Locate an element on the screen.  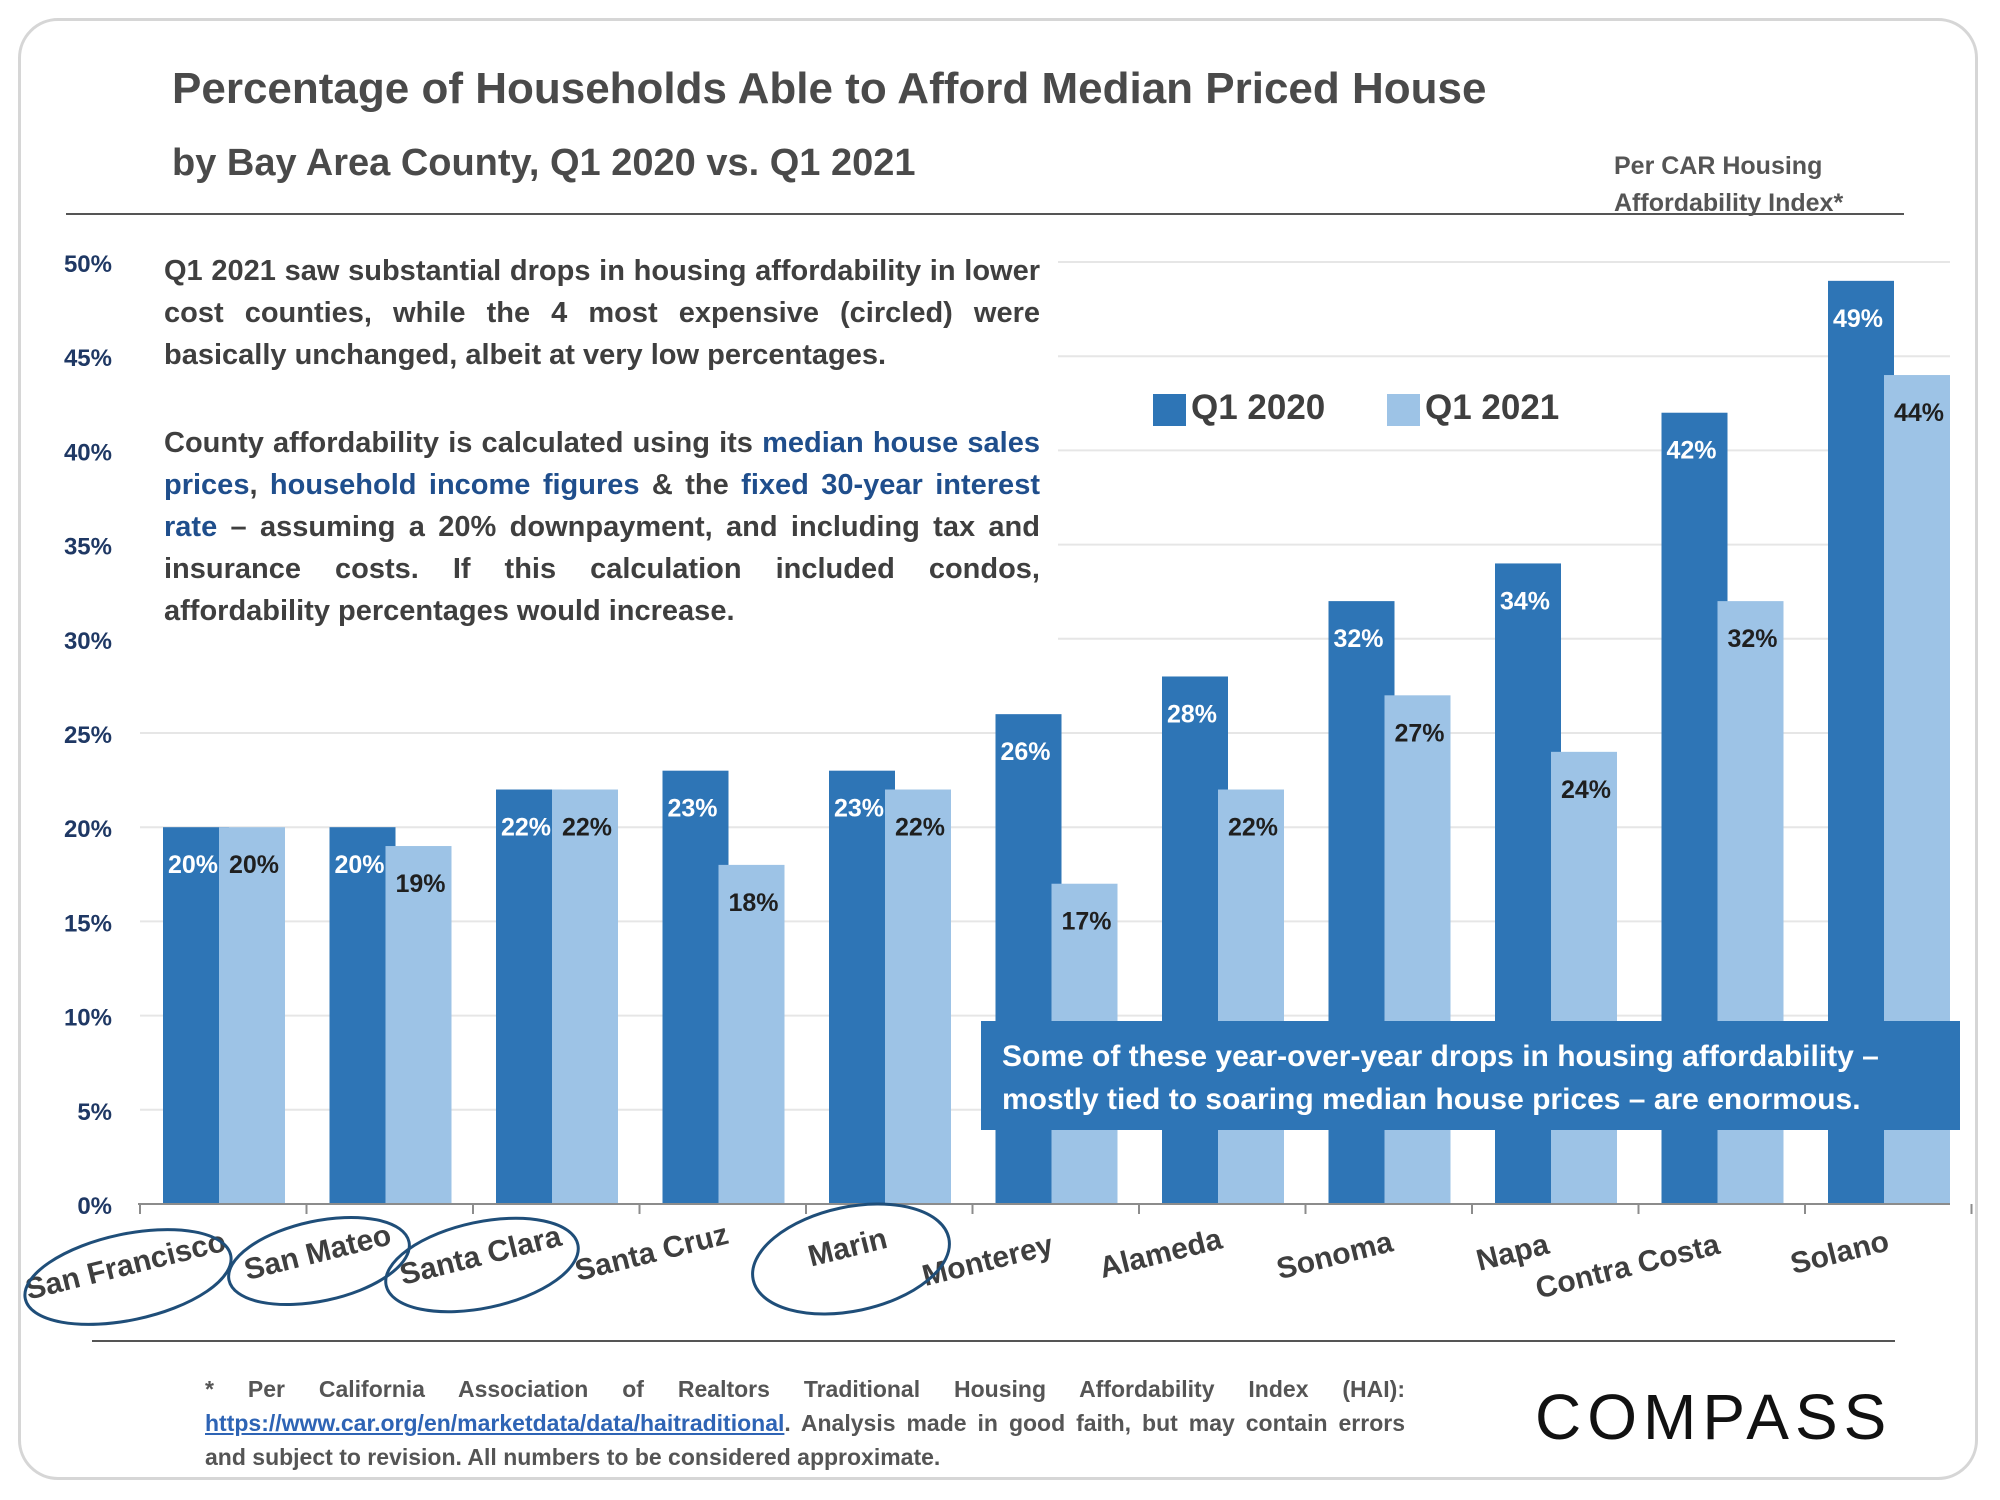
data-label-q1-2020: 49% is located at coordinates (1858, 319).